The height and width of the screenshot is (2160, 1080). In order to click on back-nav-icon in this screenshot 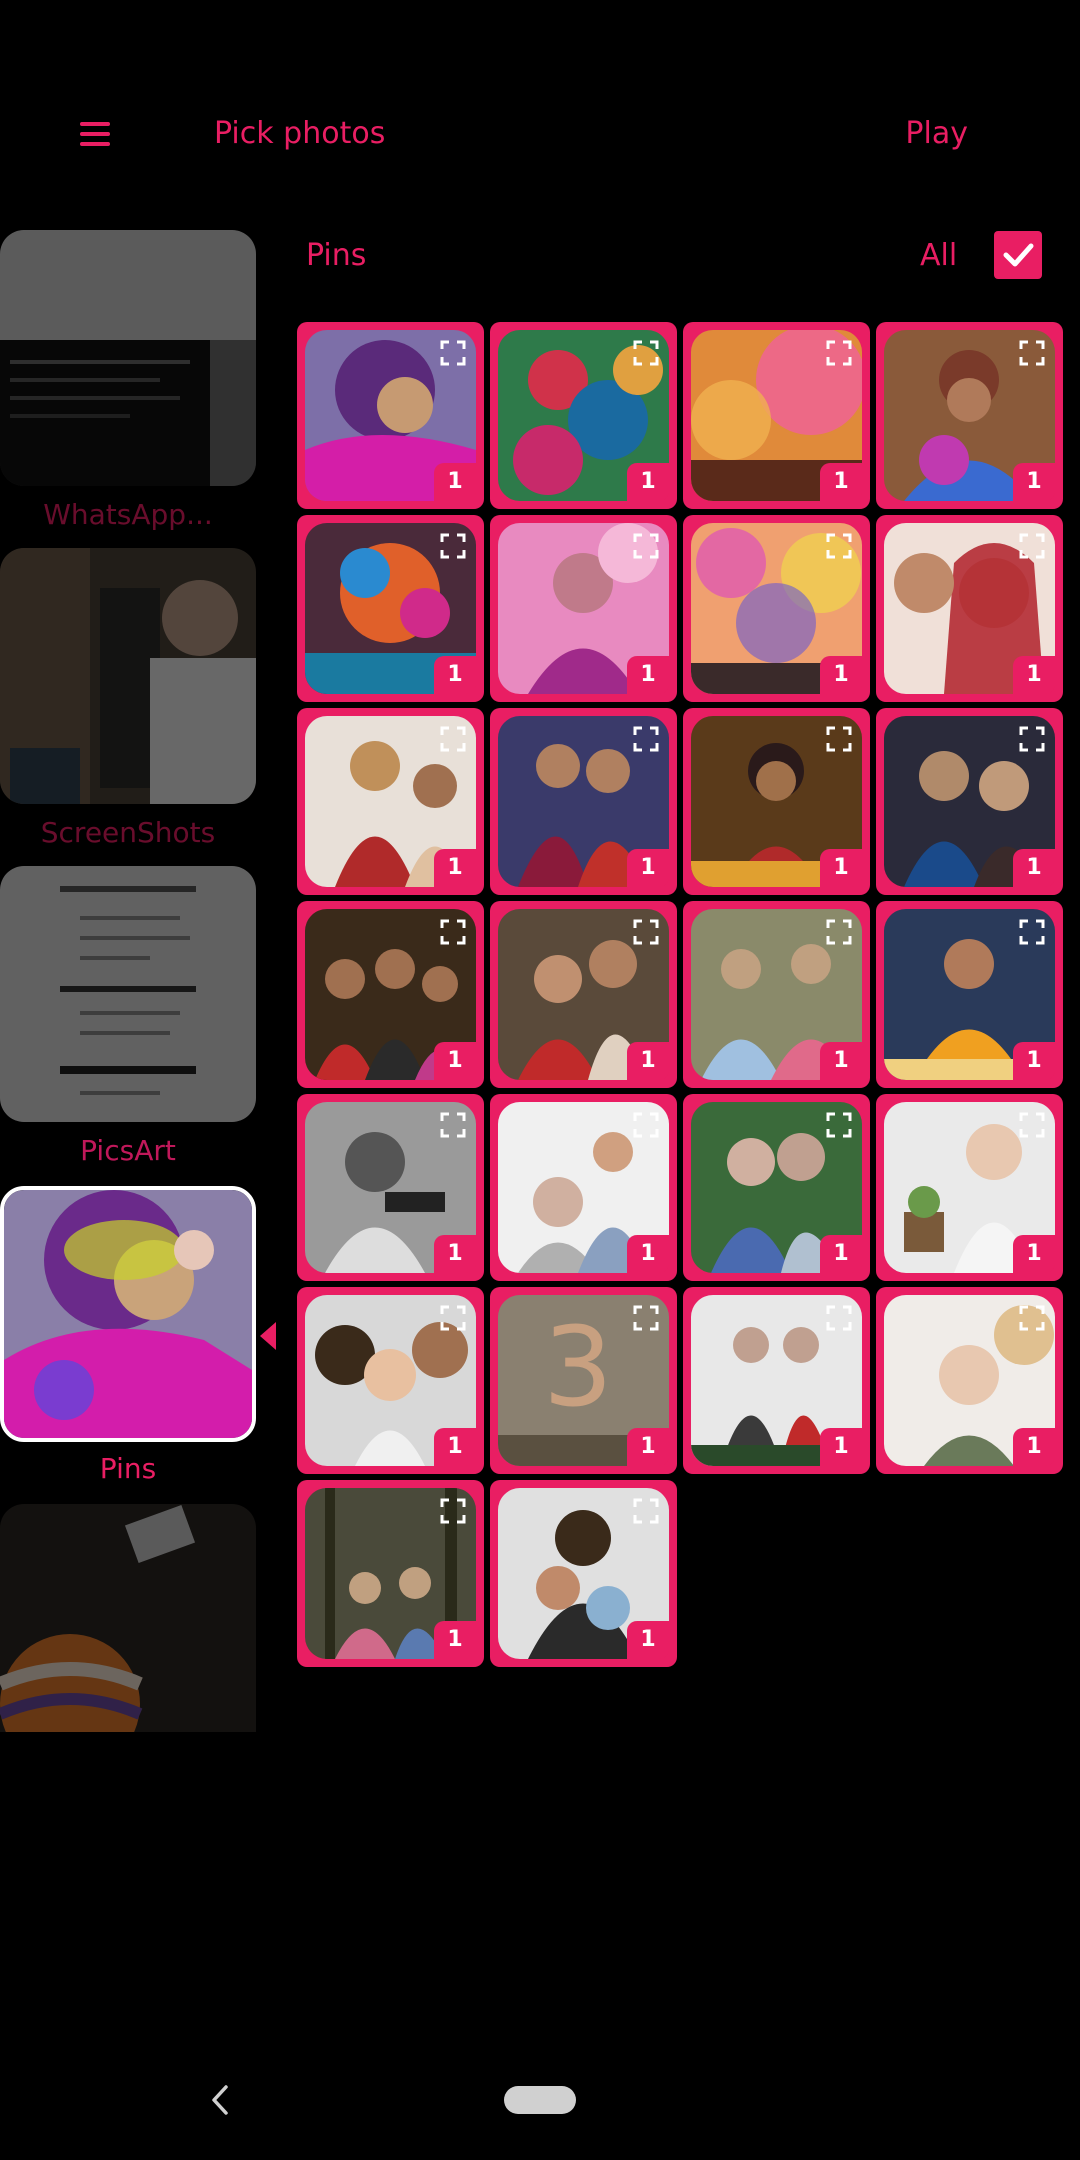, I will do `click(220, 2100)`.